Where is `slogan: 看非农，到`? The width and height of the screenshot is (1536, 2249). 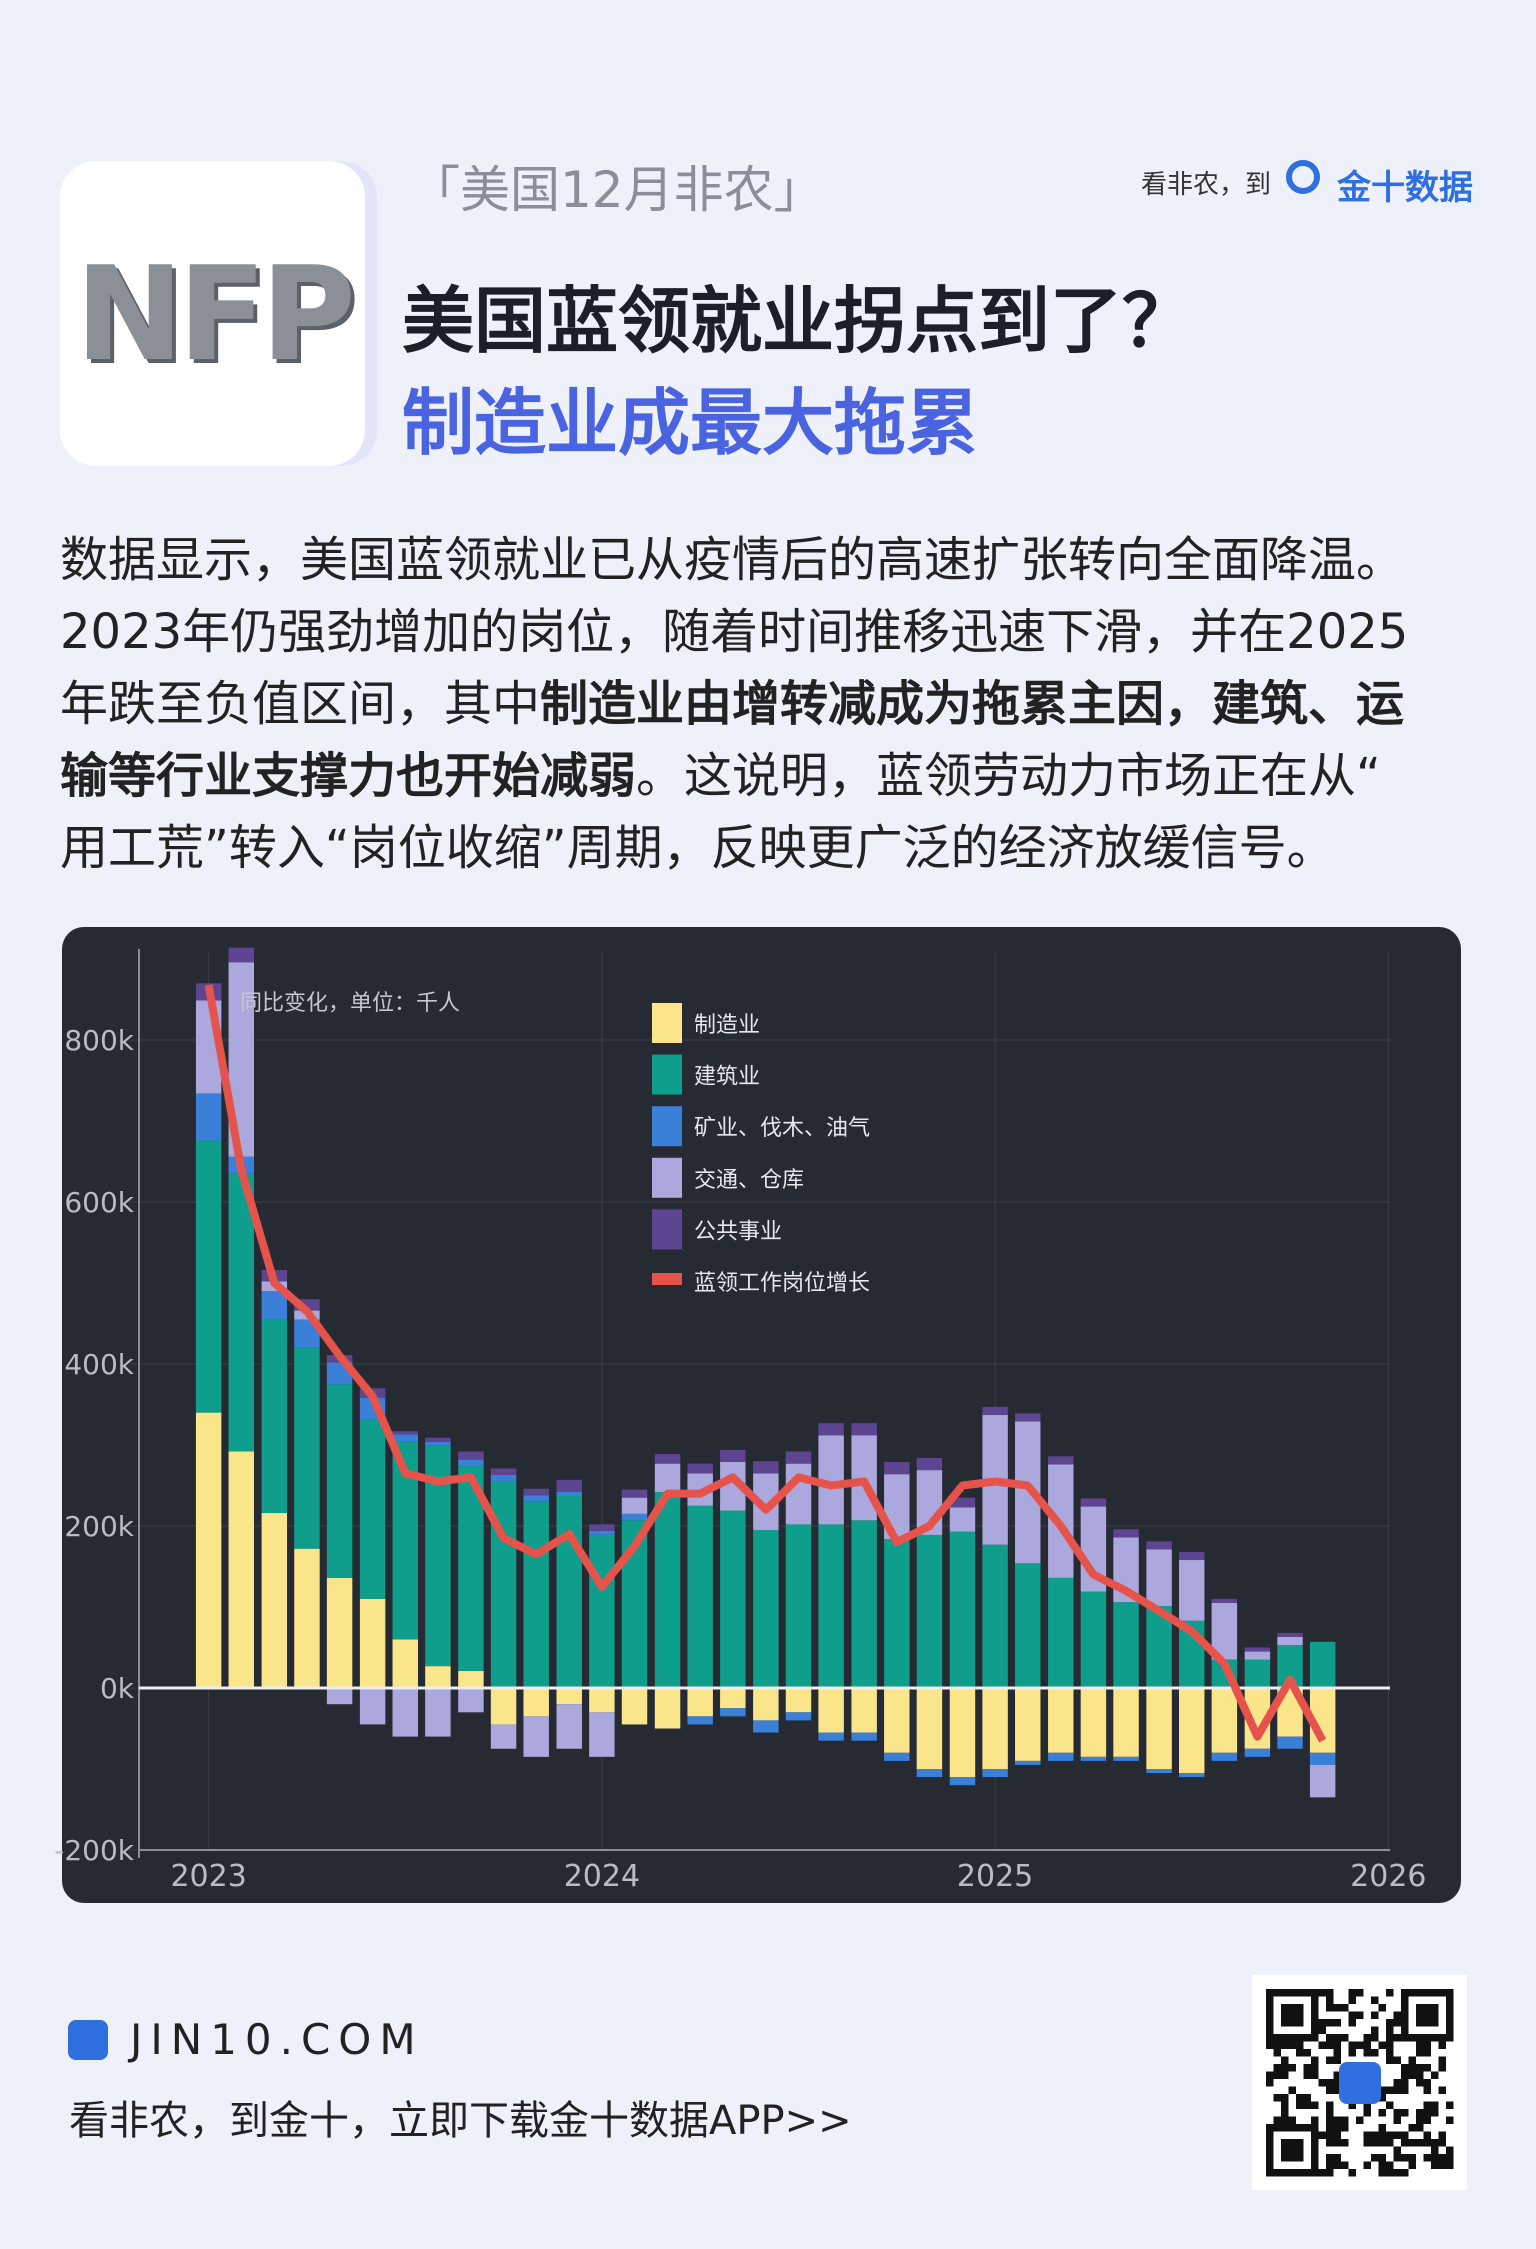
slogan: 看非农，到 is located at coordinates (1206, 185).